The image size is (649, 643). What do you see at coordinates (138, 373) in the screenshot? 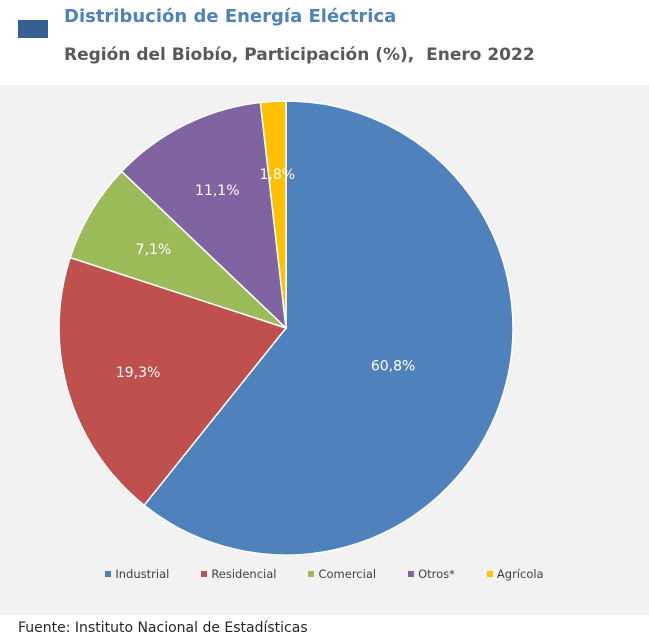
I see `data-label-residencial: 19,3%` at bounding box center [138, 373].